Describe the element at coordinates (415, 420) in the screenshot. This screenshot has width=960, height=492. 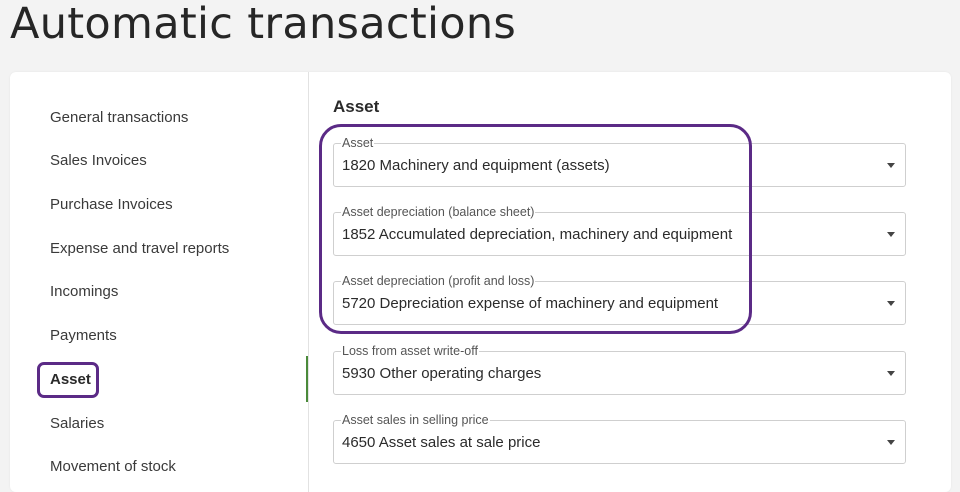
I see `field-label: Asset sales in selling price` at that location.